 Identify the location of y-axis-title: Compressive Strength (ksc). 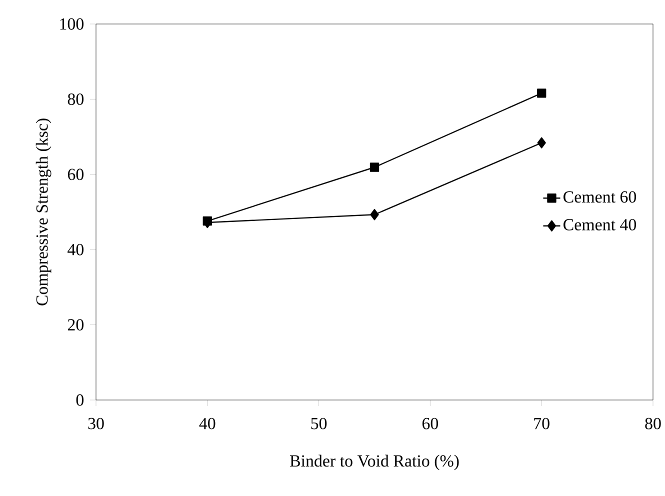
(44, 212).